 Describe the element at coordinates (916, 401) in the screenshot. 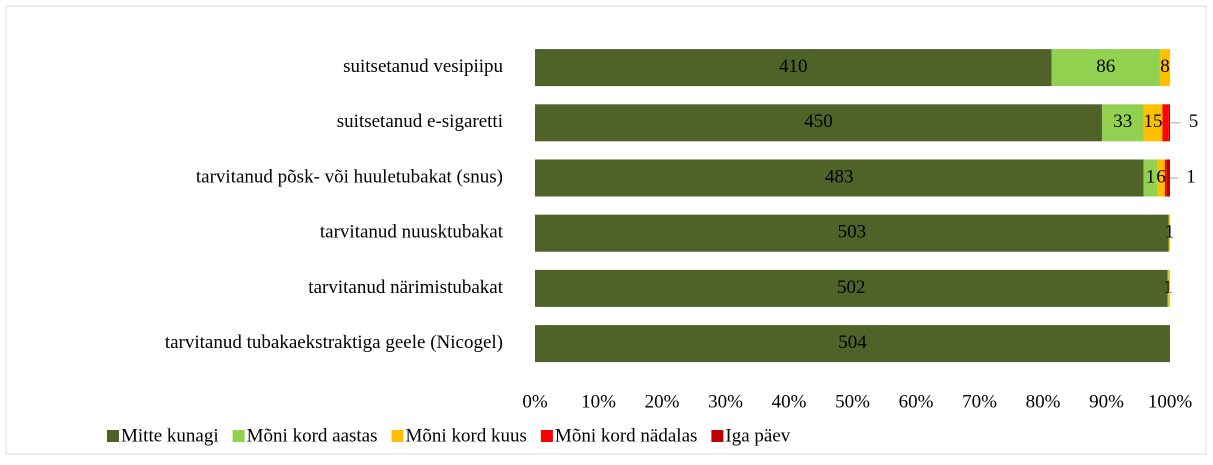

I see `x-tick-label: 60%` at that location.